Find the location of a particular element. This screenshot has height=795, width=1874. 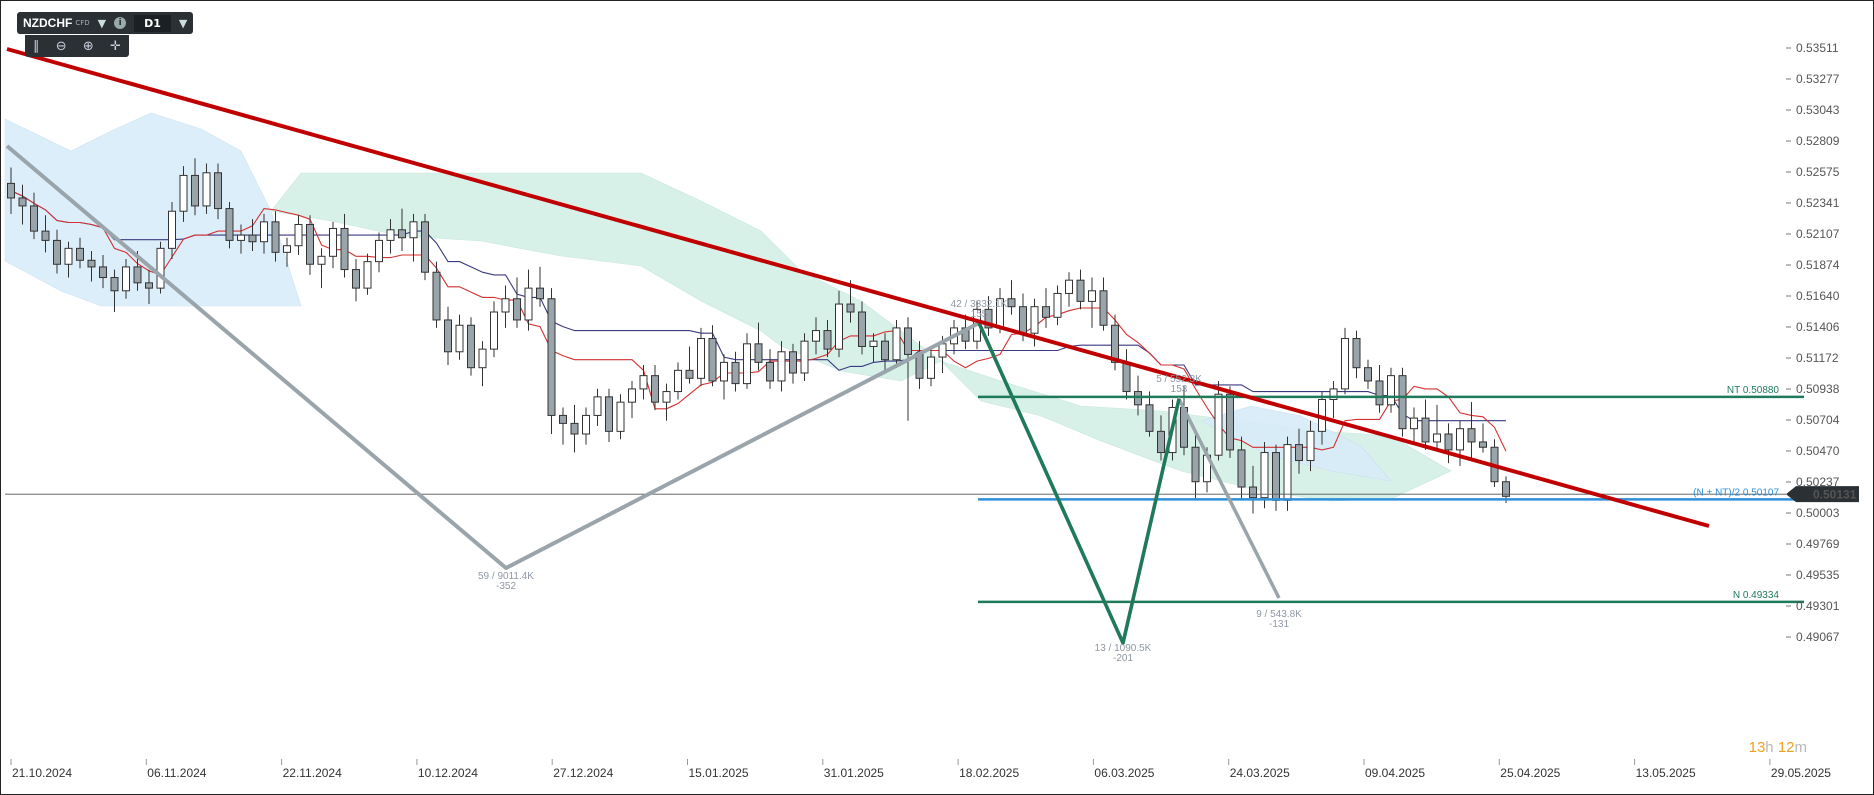

crosshair-icon: ✛ is located at coordinates (115, 46).